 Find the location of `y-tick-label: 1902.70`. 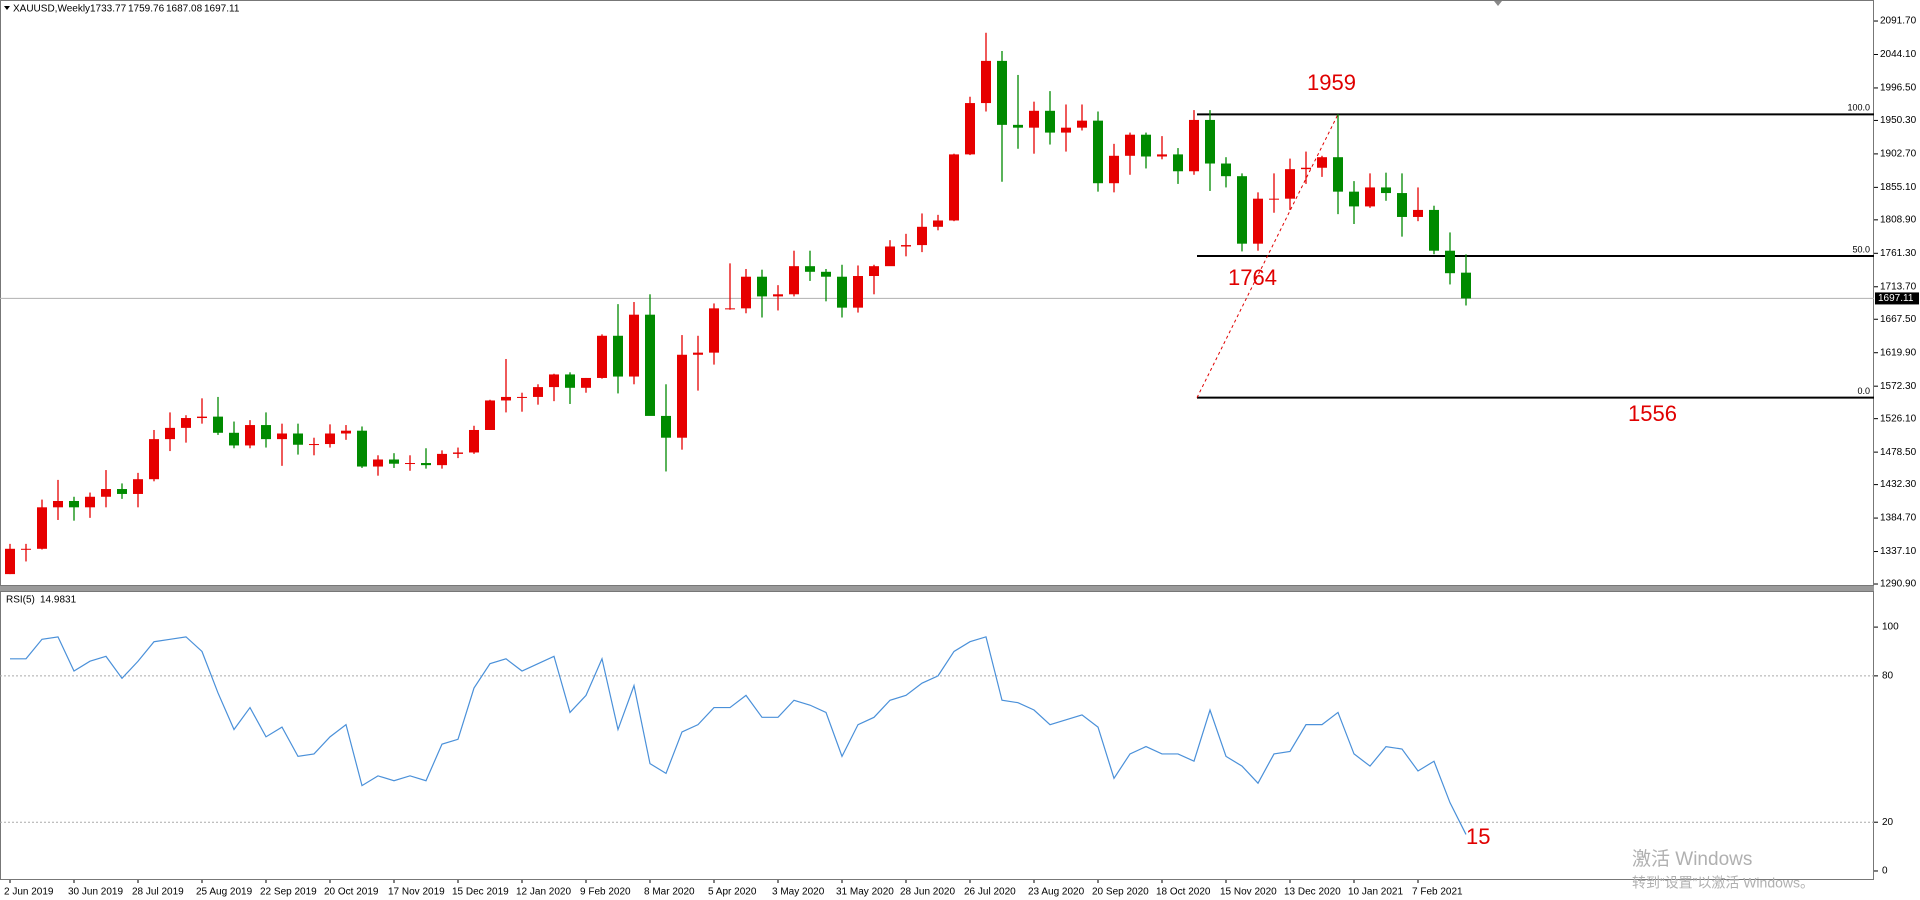

y-tick-label: 1902.70 is located at coordinates (1898, 154).